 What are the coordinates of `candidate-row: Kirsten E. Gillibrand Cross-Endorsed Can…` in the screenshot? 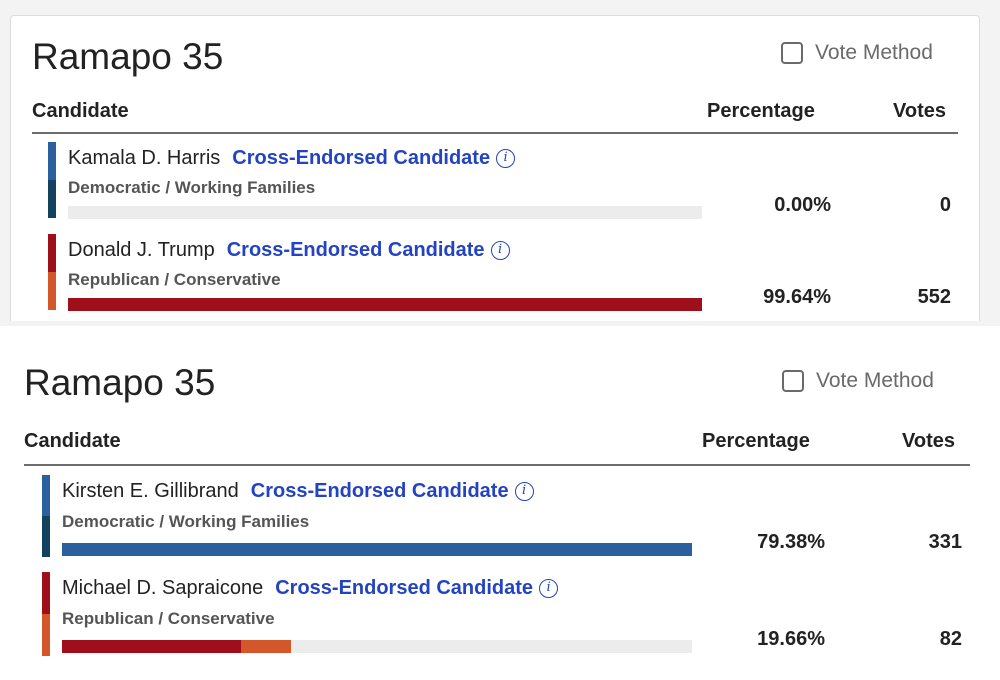 It's located at (506, 516).